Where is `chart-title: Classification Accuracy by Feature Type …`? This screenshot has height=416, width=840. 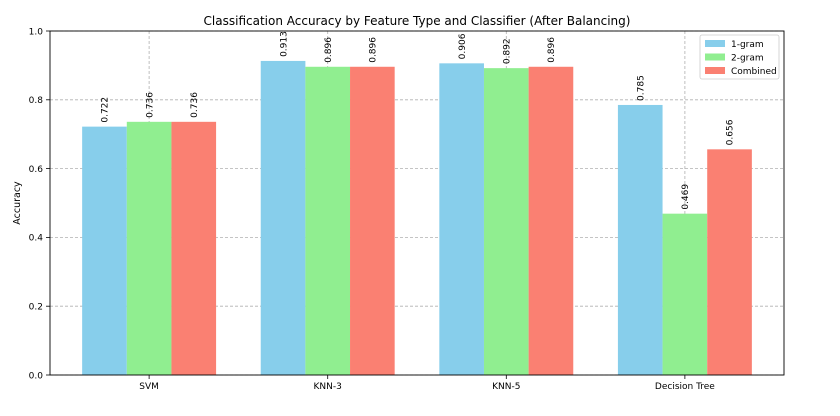 chart-title: Classification Accuracy by Feature Type … is located at coordinates (417, 21).